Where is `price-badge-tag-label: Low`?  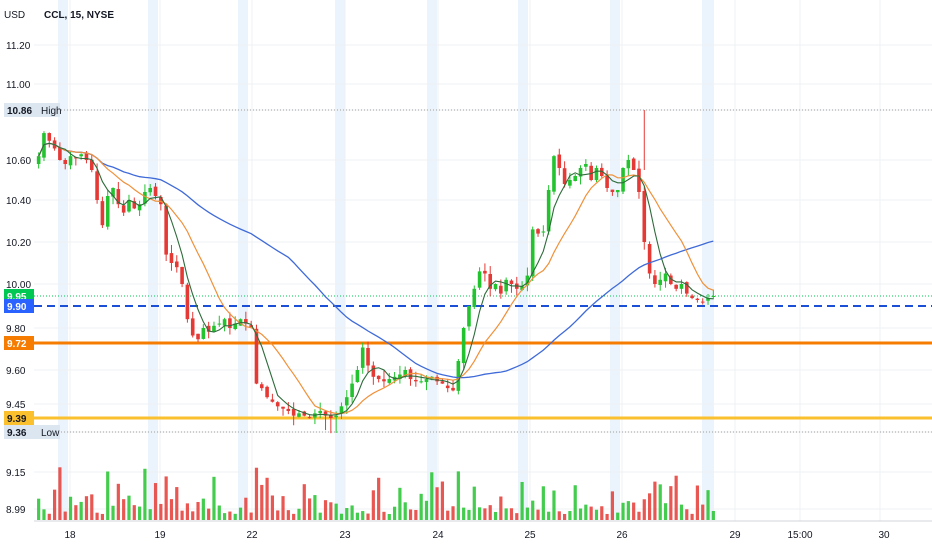
price-badge-tag-label: Low is located at coordinates (50, 433).